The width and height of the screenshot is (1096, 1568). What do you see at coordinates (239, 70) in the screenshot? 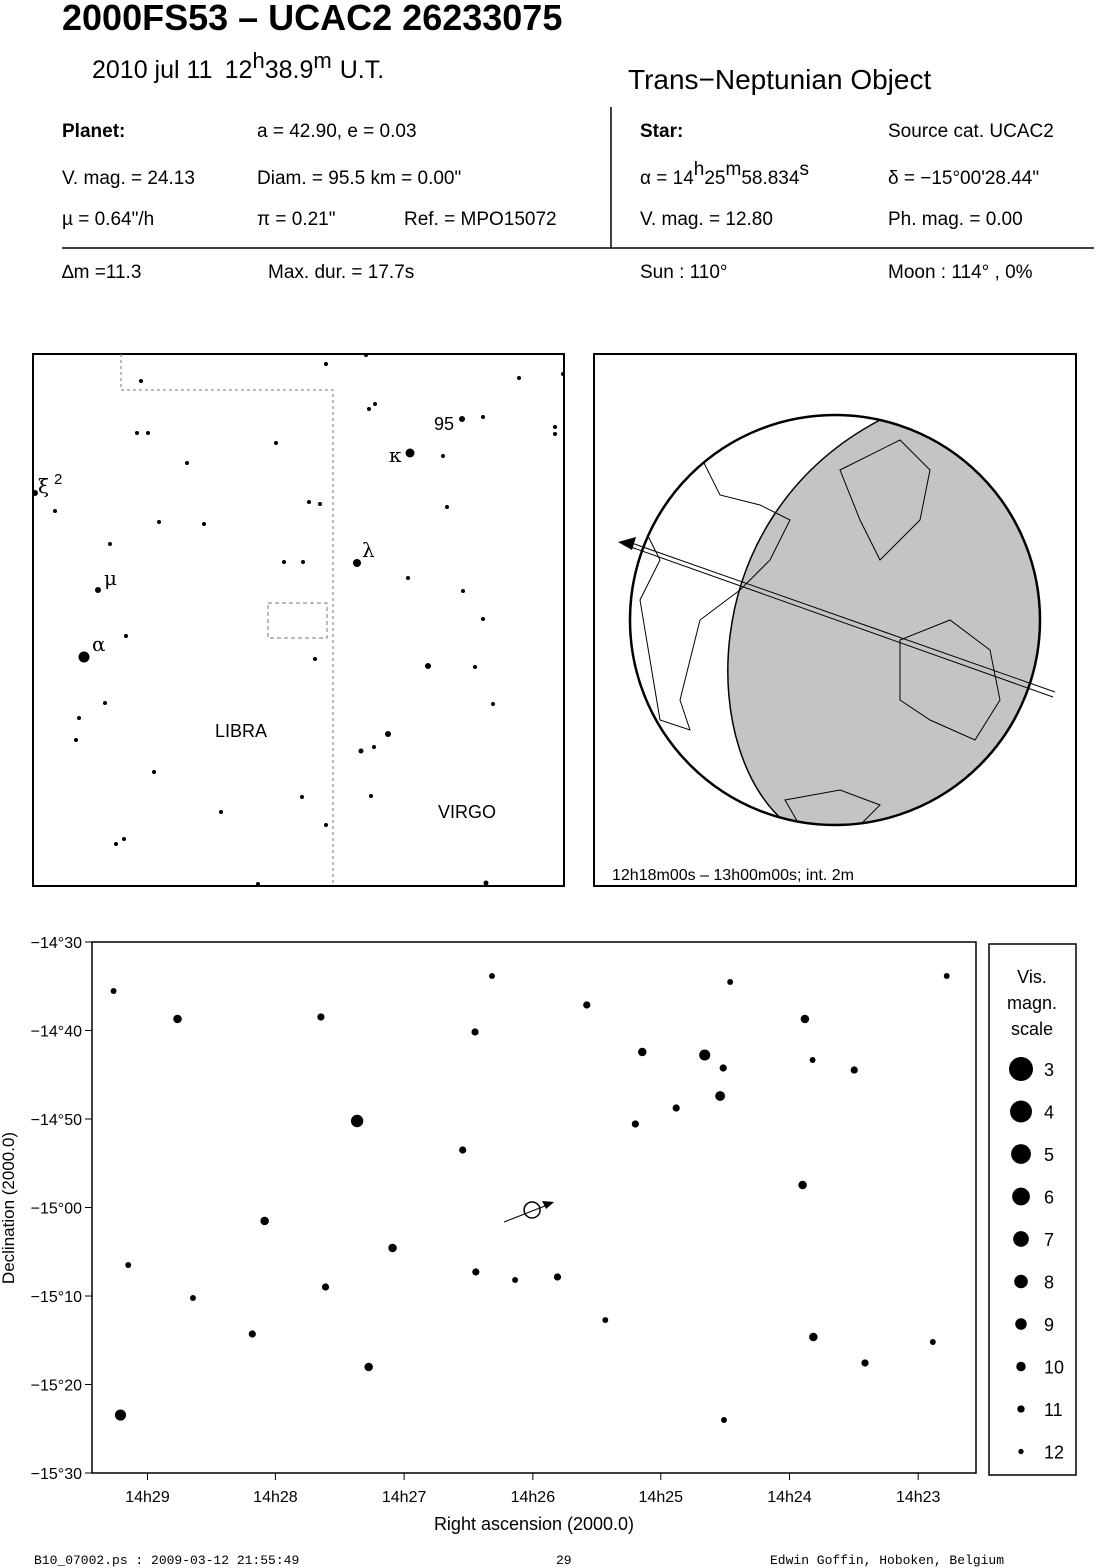
I see `hours: 12` at bounding box center [239, 70].